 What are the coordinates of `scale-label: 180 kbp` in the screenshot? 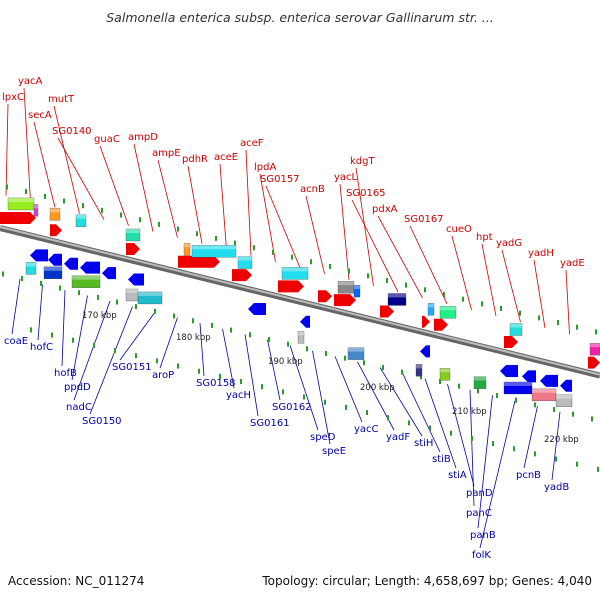 It's located at (193, 338).